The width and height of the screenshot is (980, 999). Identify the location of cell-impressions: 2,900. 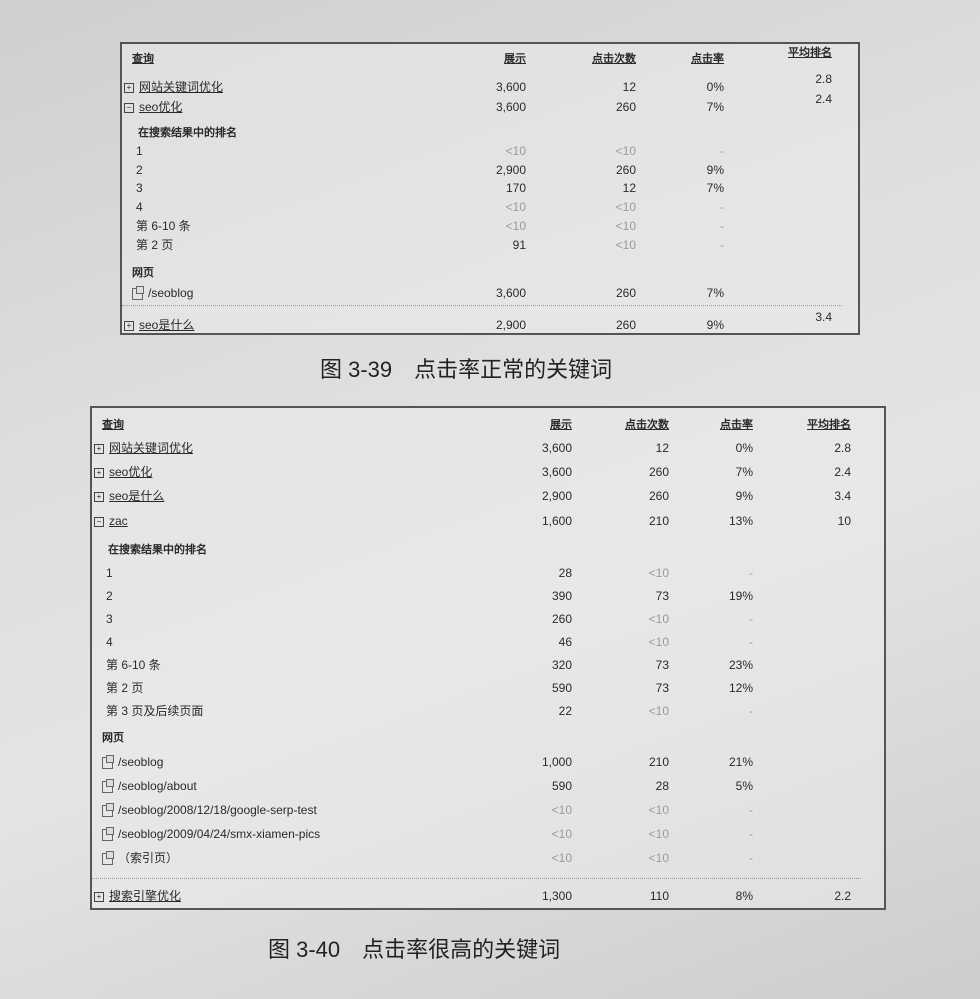
(556, 496).